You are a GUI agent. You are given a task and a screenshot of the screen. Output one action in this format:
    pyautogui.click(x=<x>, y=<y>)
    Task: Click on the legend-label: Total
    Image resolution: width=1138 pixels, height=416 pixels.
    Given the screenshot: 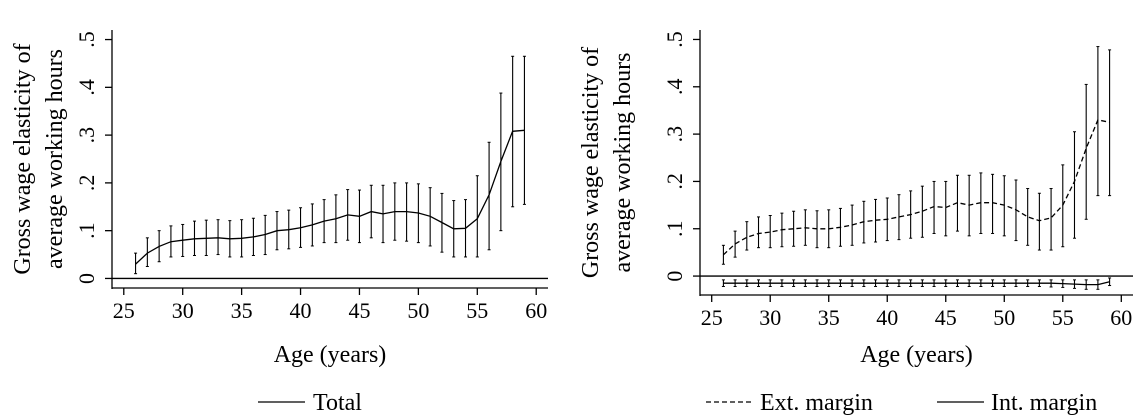 What is the action you would take?
    pyautogui.click(x=337, y=403)
    